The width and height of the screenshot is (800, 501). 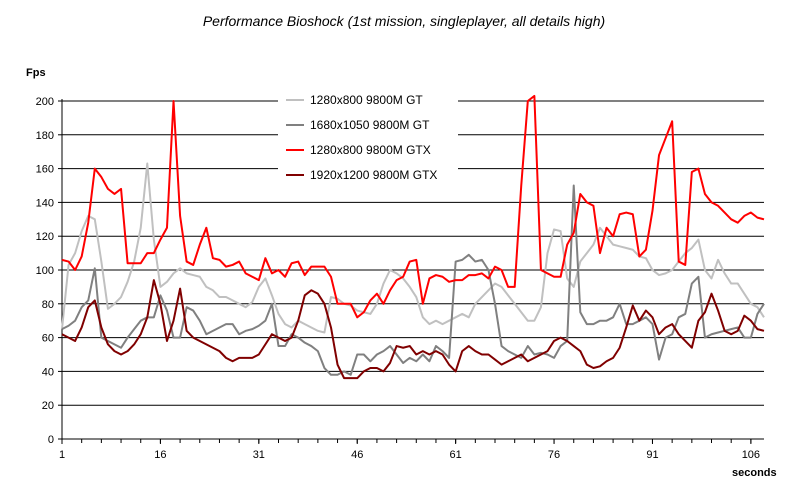 I want to click on x-tick-label-106: 106, so click(x=751, y=455).